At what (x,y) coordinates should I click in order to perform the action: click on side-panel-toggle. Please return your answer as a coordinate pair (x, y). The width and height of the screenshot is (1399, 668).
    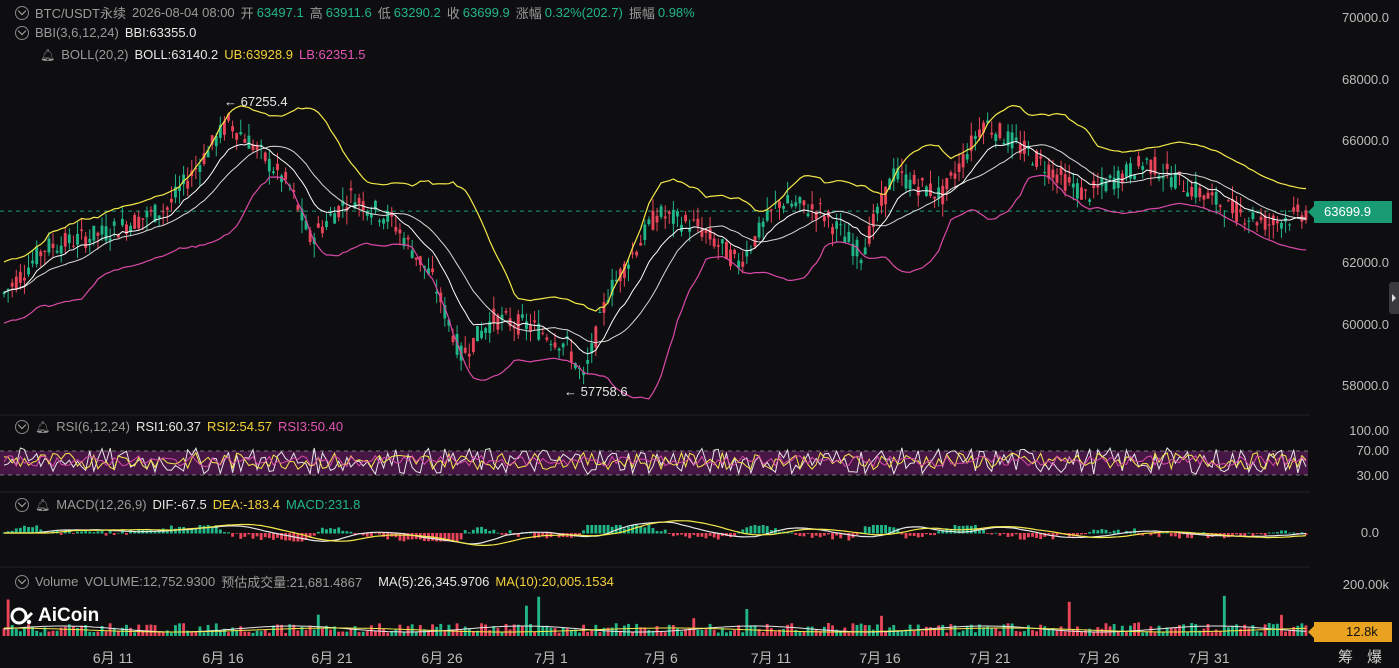
    Looking at the image, I should click on (1394, 298).